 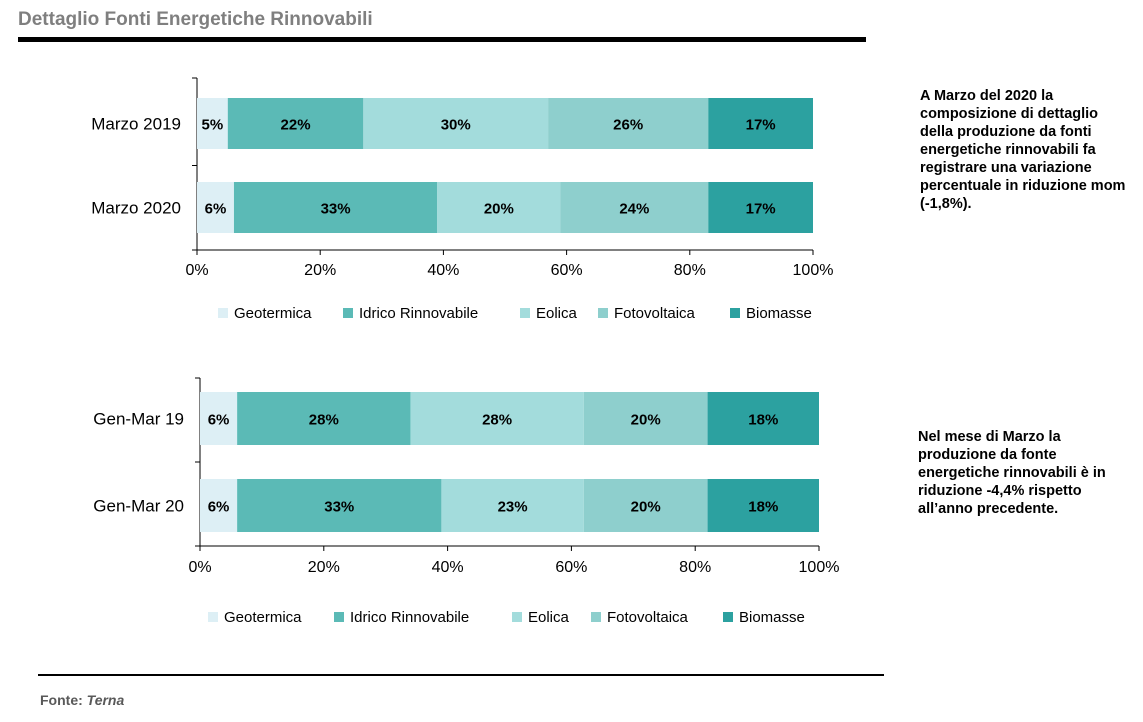 I want to click on title-divider, so click(x=442, y=39).